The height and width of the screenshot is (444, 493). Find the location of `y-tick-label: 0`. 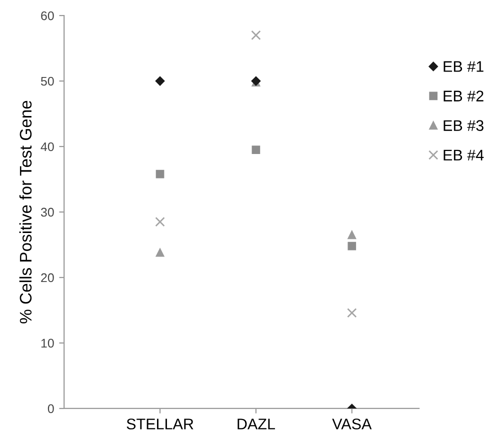

y-tick-label: 0 is located at coordinates (51, 409).